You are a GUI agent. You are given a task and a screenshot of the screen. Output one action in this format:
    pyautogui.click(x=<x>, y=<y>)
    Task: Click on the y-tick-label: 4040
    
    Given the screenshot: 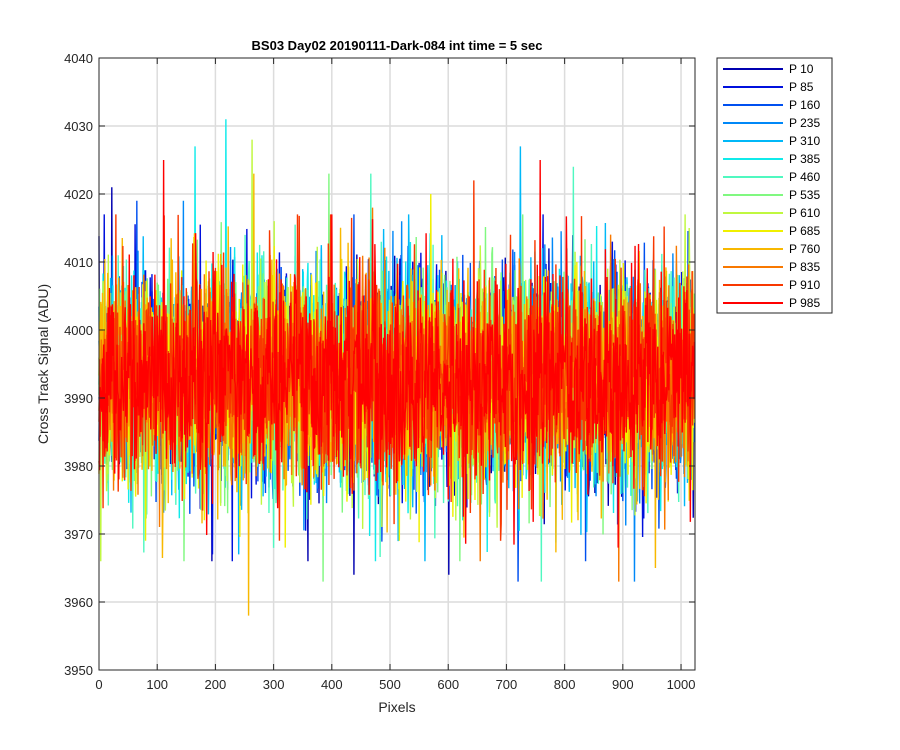 What is the action you would take?
    pyautogui.click(x=78, y=58)
    